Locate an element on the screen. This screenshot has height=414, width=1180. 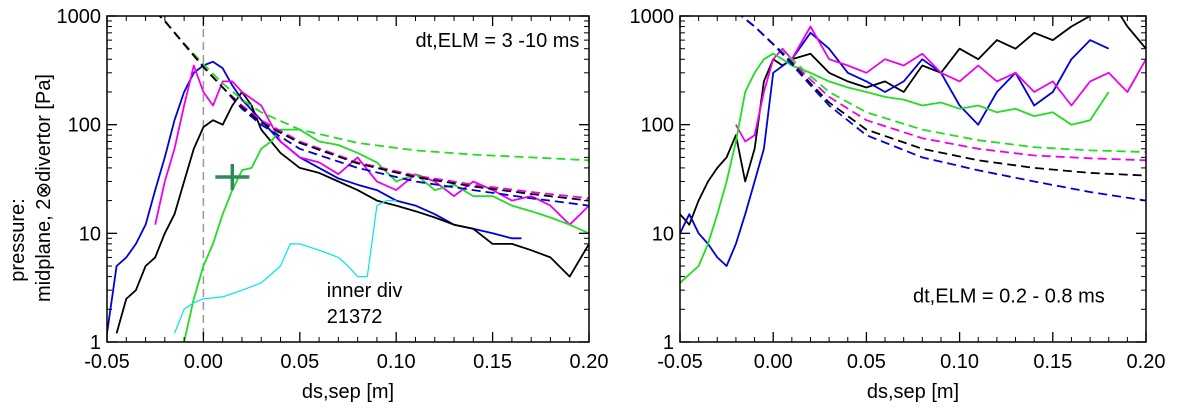
annotation-0: dt,ELM = 0.2 - 0.8 ms is located at coordinates (1009, 297).